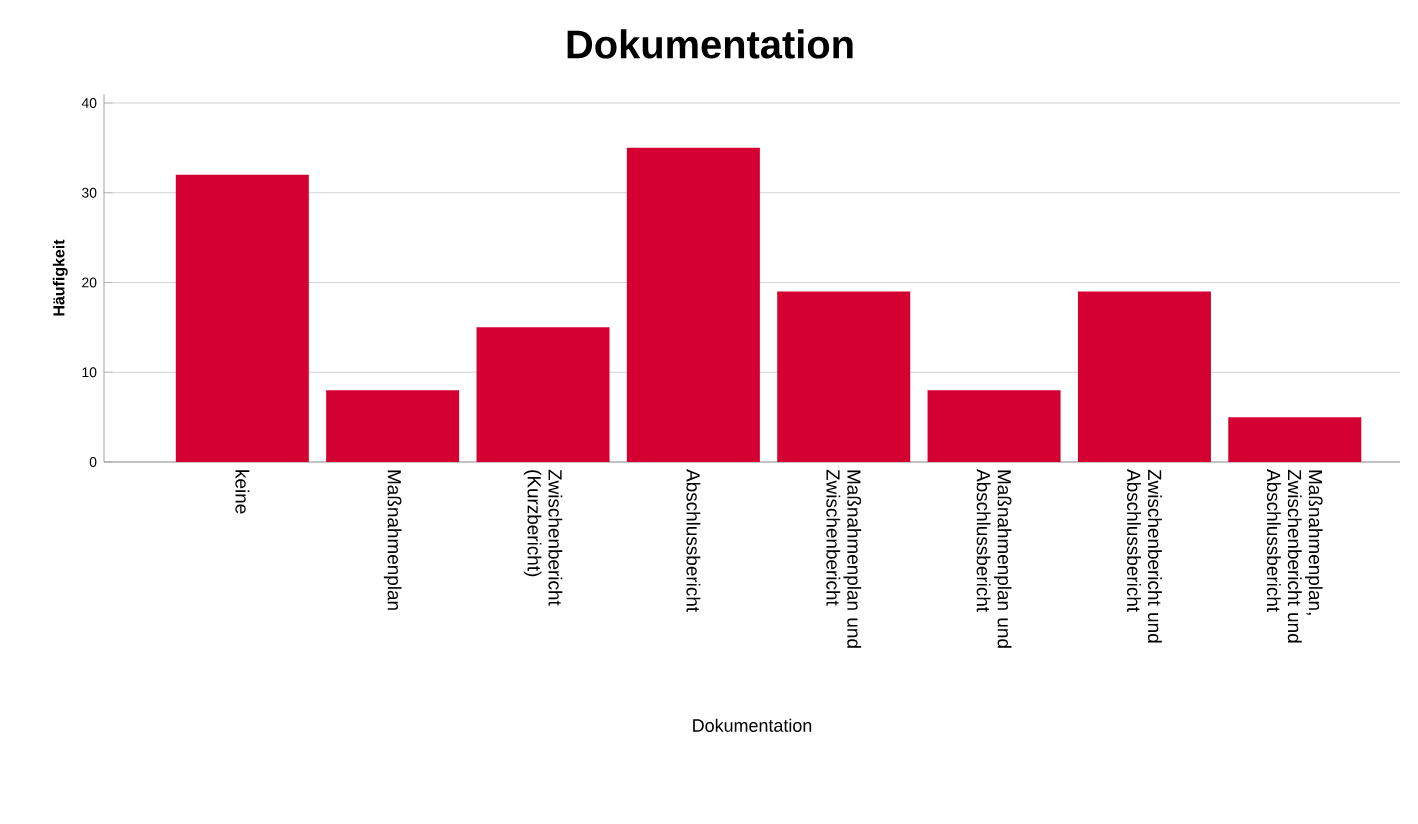  Describe the element at coordinates (1144, 556) in the screenshot. I see `x-tick-label: Zwischenbericht und Abschlussbericht` at that location.